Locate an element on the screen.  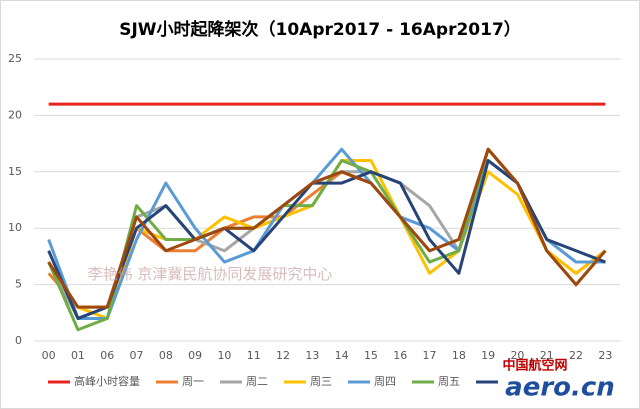
legend-label: 周四 is located at coordinates (385, 381).